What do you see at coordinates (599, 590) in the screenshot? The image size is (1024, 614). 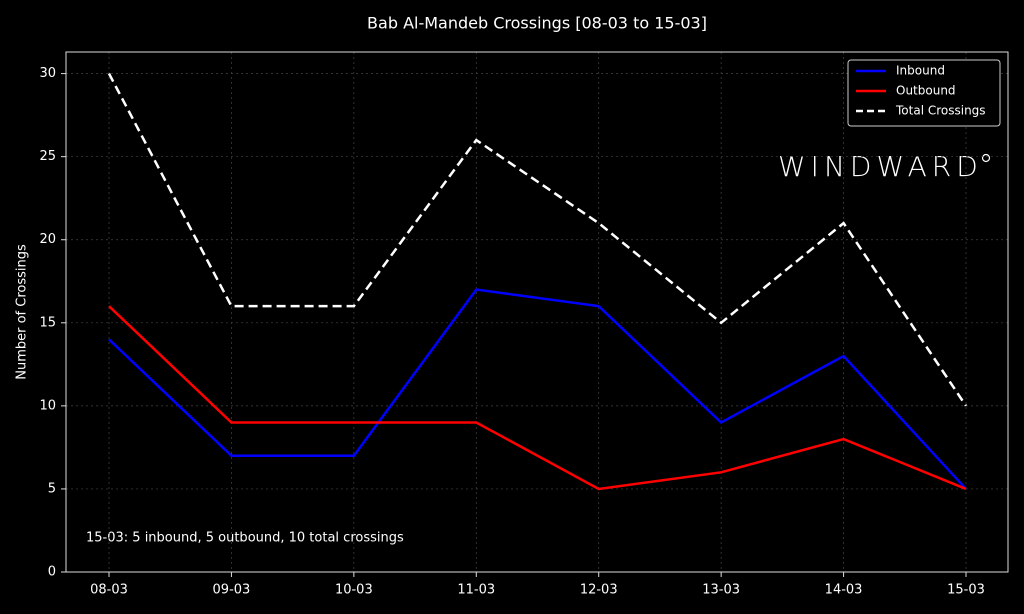 I see `x-tick-label: 12-03` at bounding box center [599, 590].